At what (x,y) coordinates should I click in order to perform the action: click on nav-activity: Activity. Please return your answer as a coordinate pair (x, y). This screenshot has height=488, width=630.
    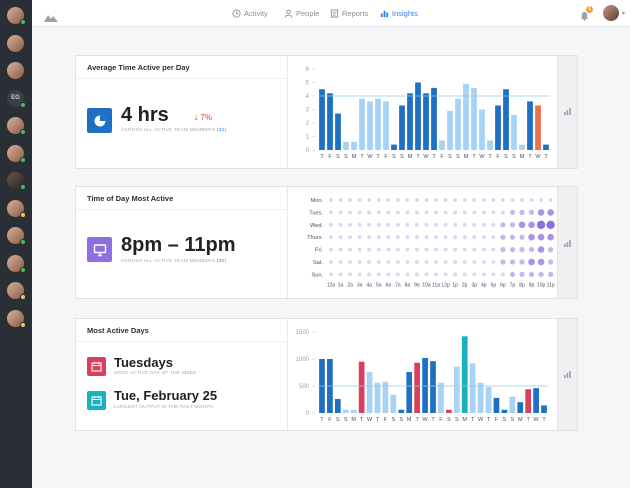
    Looking at the image, I should click on (250, 13).